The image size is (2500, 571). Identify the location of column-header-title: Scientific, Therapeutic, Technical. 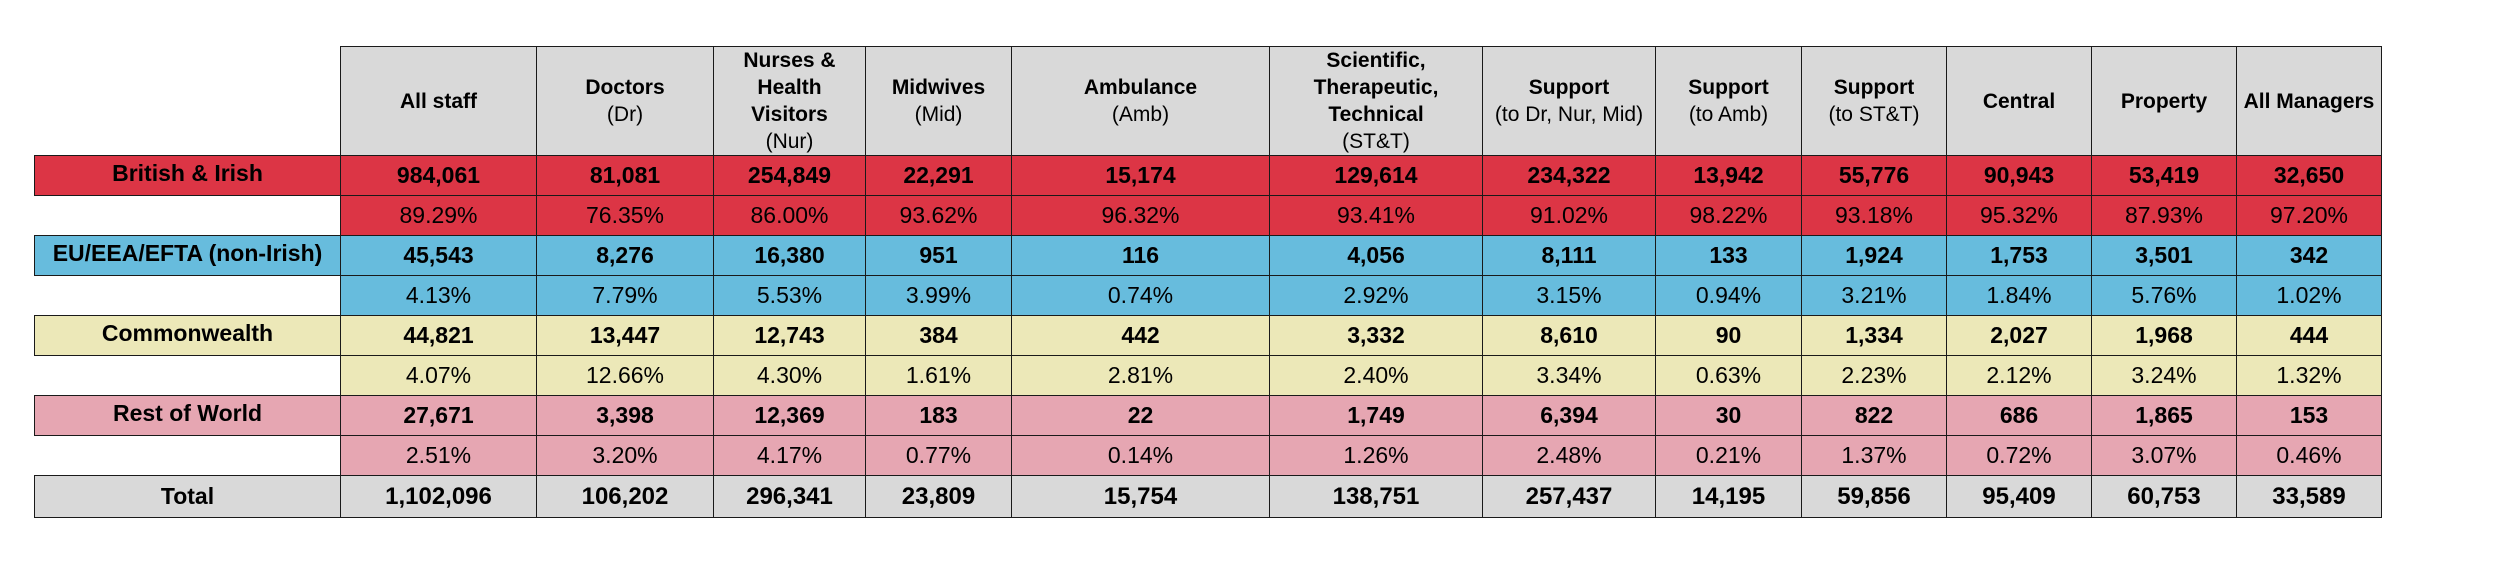
(1376, 87).